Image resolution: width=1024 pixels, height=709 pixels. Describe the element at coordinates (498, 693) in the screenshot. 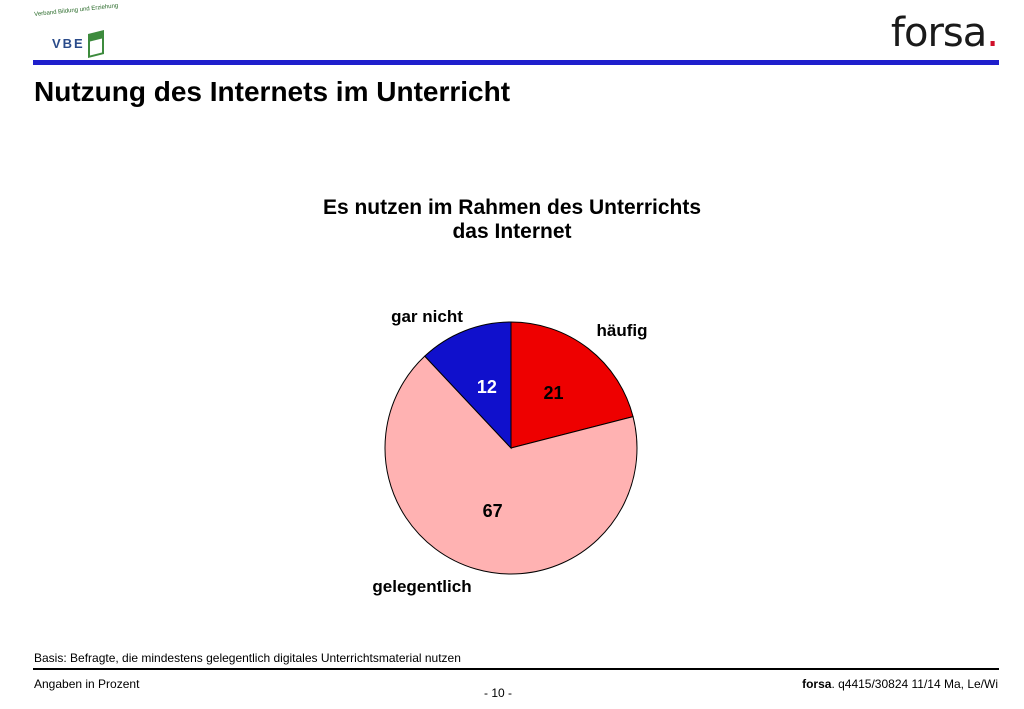

I see `page-number: - 10 -` at that location.